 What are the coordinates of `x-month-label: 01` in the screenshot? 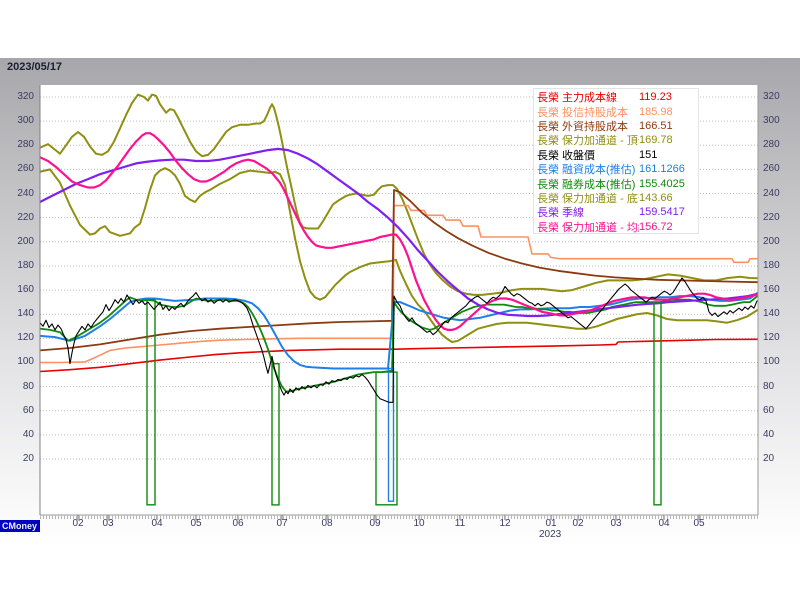 It's located at (551, 523).